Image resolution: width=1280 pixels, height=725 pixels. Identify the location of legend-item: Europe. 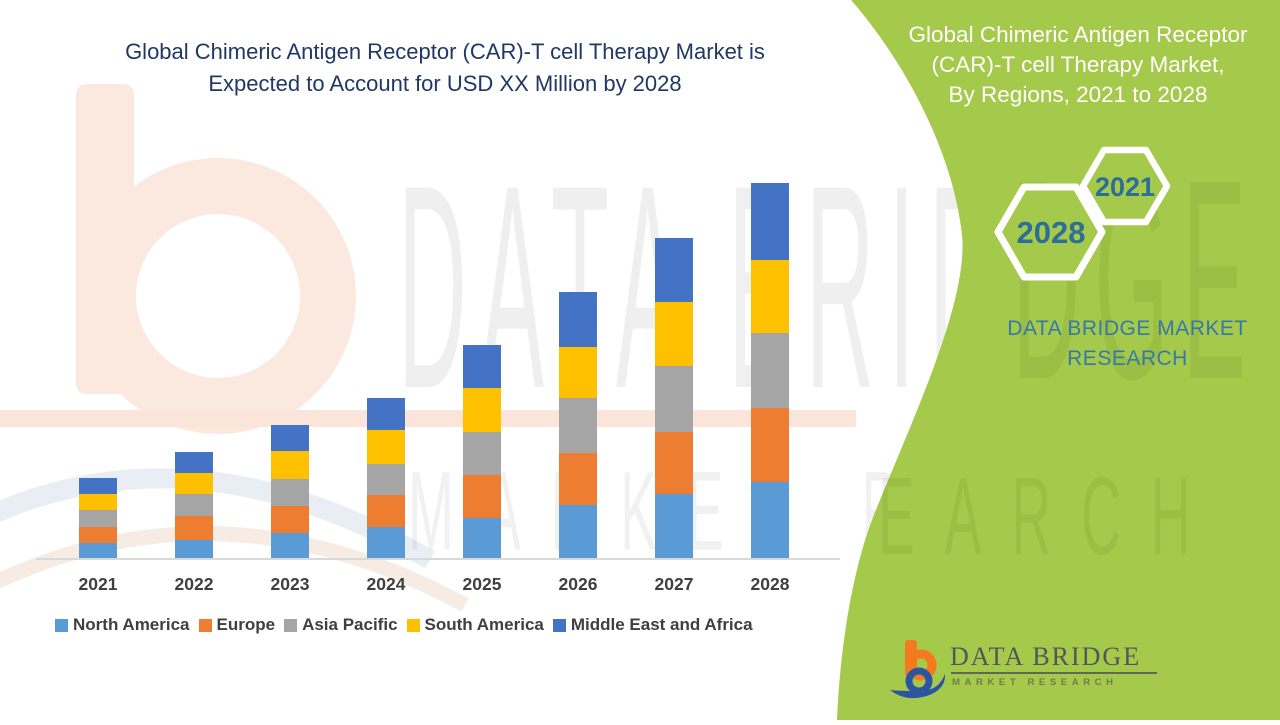
(237, 625).